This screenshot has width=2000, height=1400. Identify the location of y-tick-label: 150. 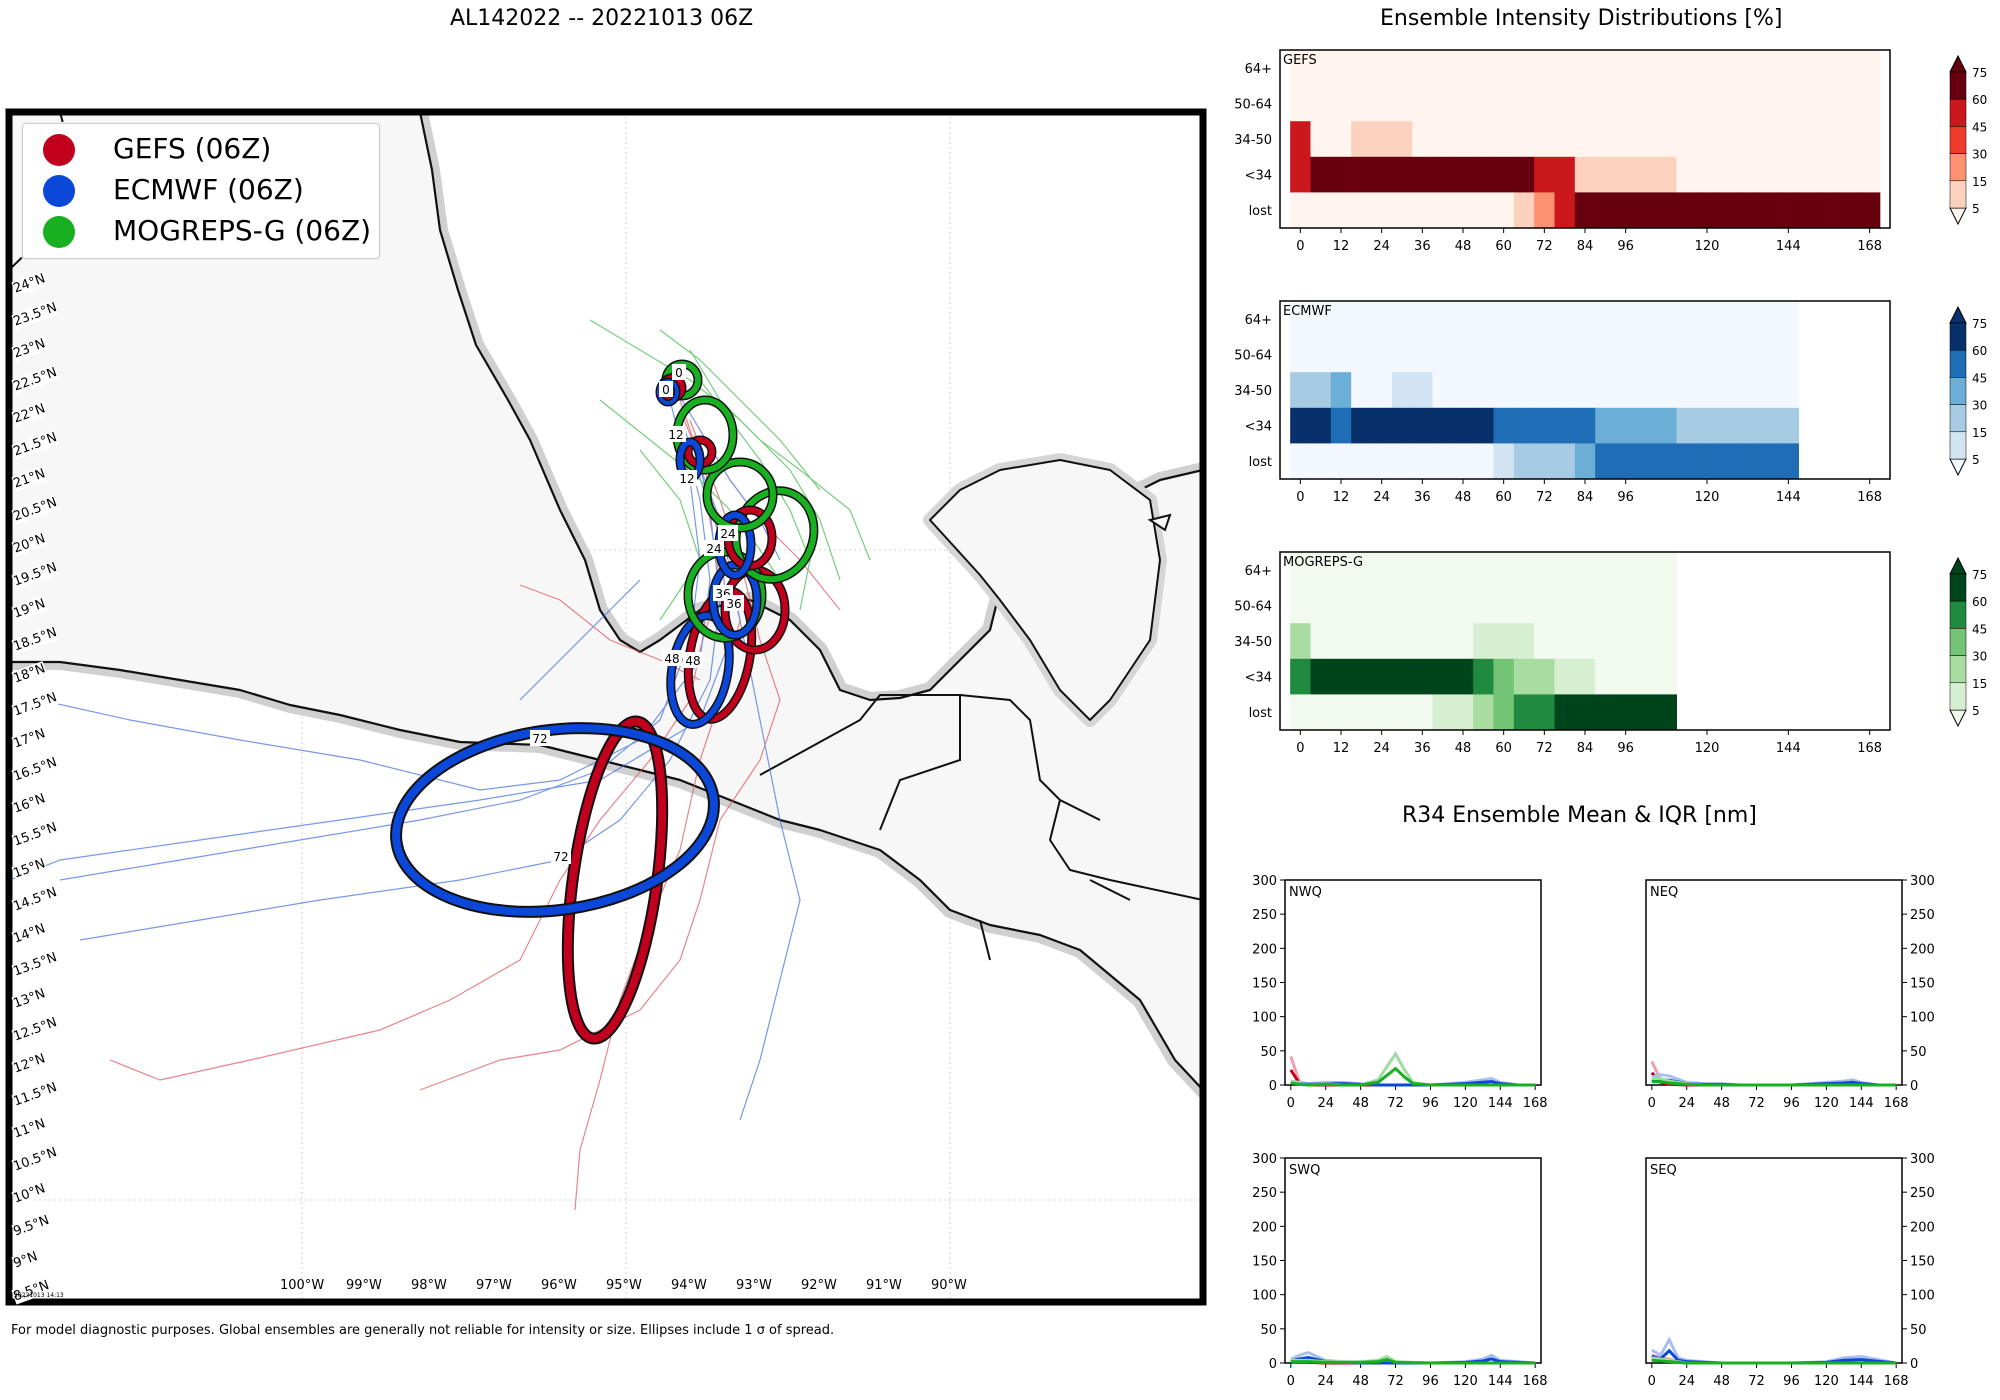
(1922, 1262).